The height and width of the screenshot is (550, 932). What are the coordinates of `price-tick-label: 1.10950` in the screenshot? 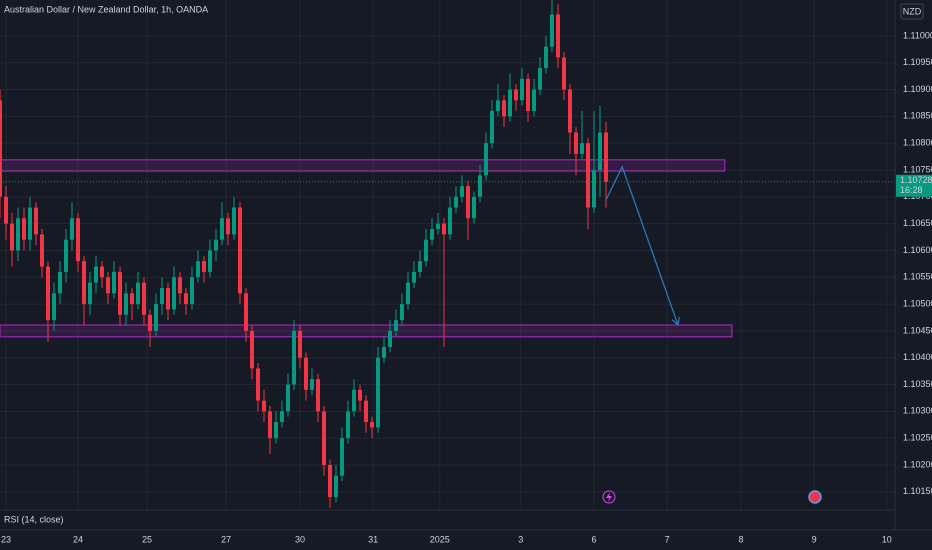 It's located at (917, 62).